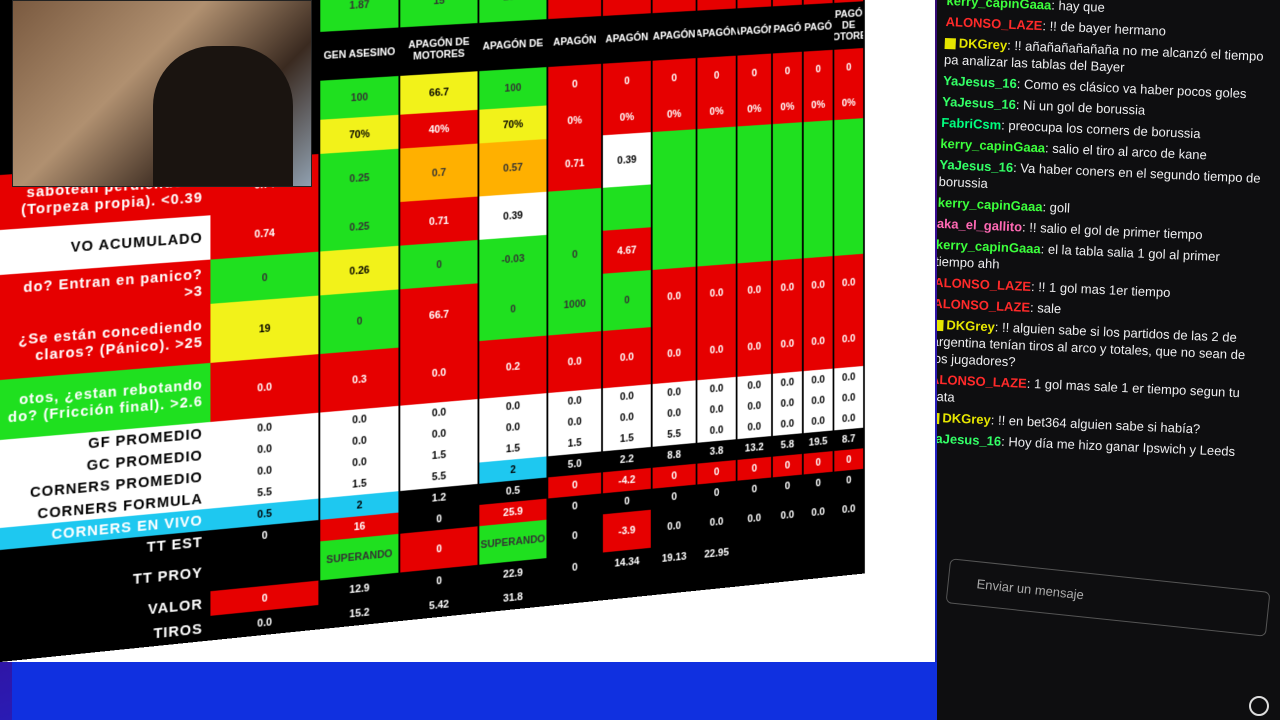 Image resolution: width=1280 pixels, height=720 pixels. Describe the element at coordinates (265, 329) in the screenshot. I see `sheet-cell: 19` at that location.